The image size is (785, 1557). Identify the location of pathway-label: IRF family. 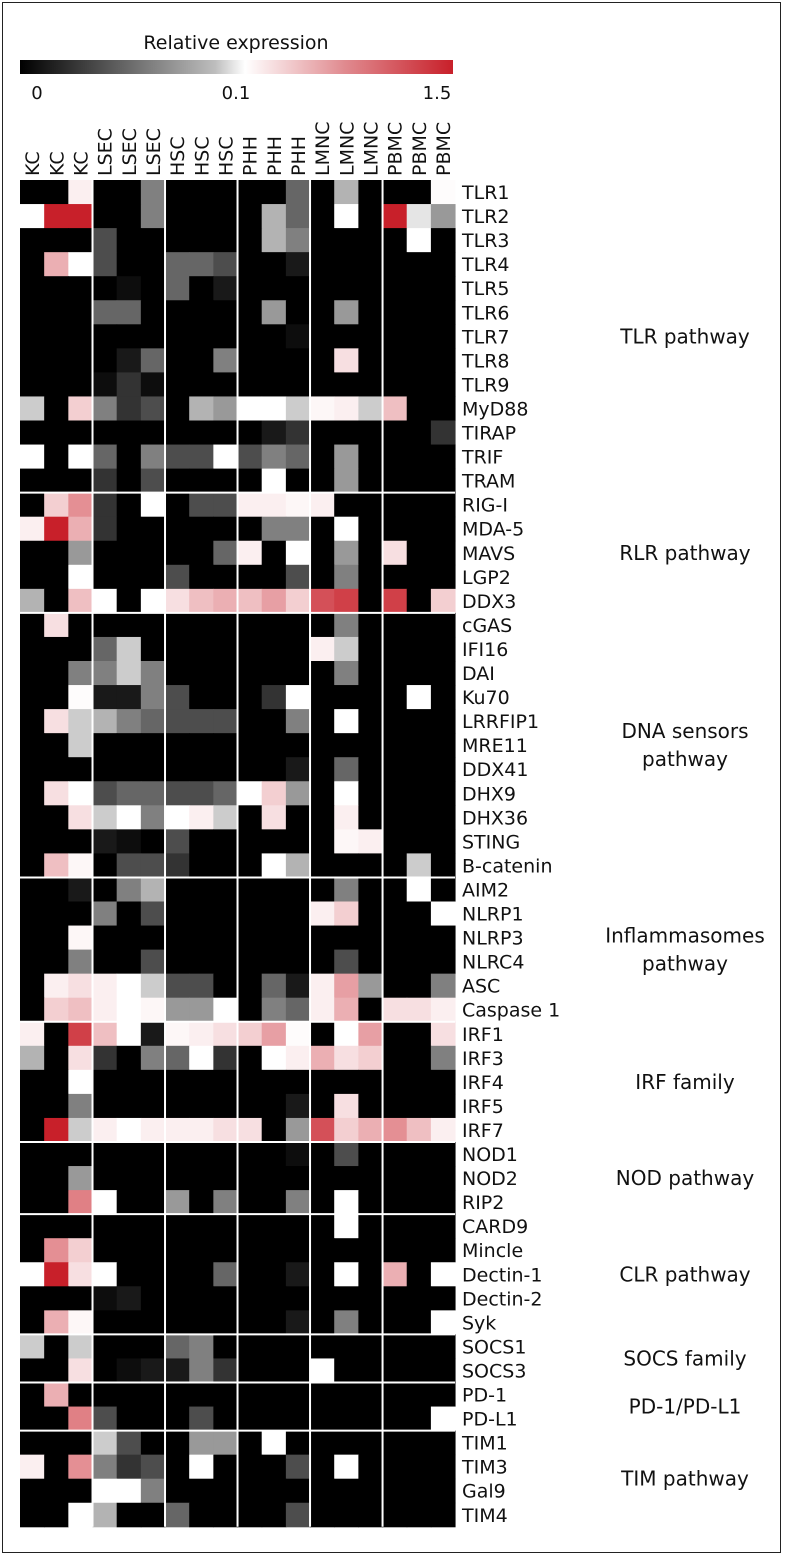
(685, 1082).